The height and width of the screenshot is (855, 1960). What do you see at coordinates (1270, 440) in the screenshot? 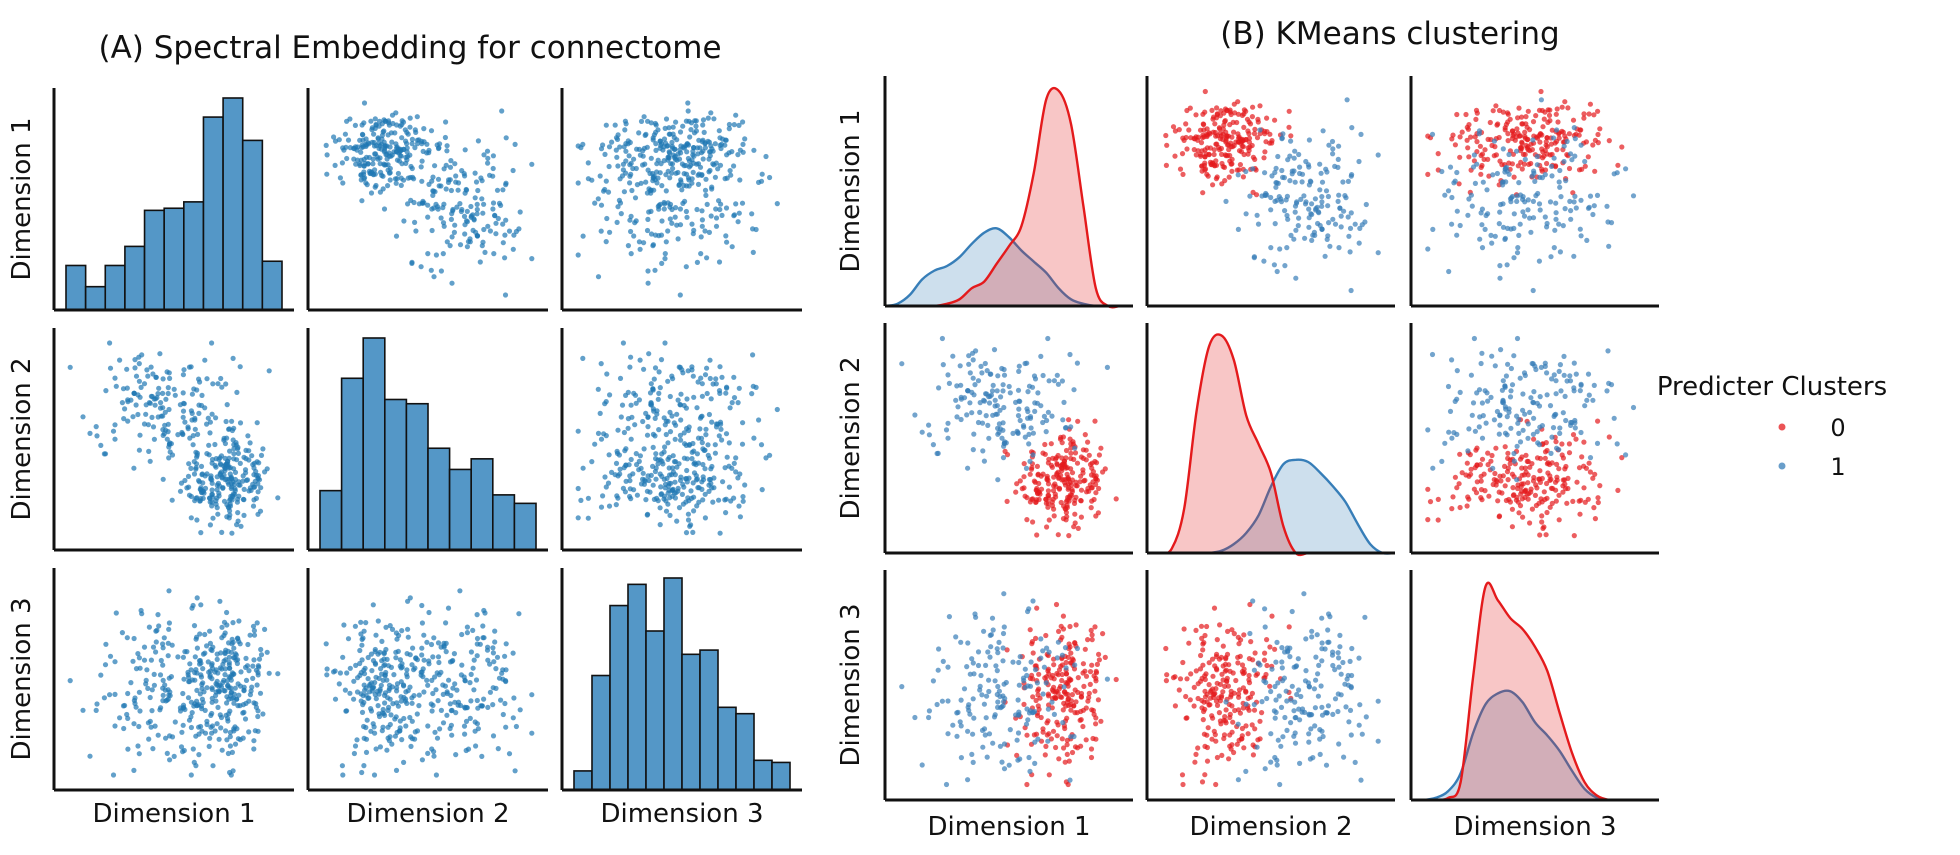
I see `panel-b-cell-r2-c2` at bounding box center [1270, 440].